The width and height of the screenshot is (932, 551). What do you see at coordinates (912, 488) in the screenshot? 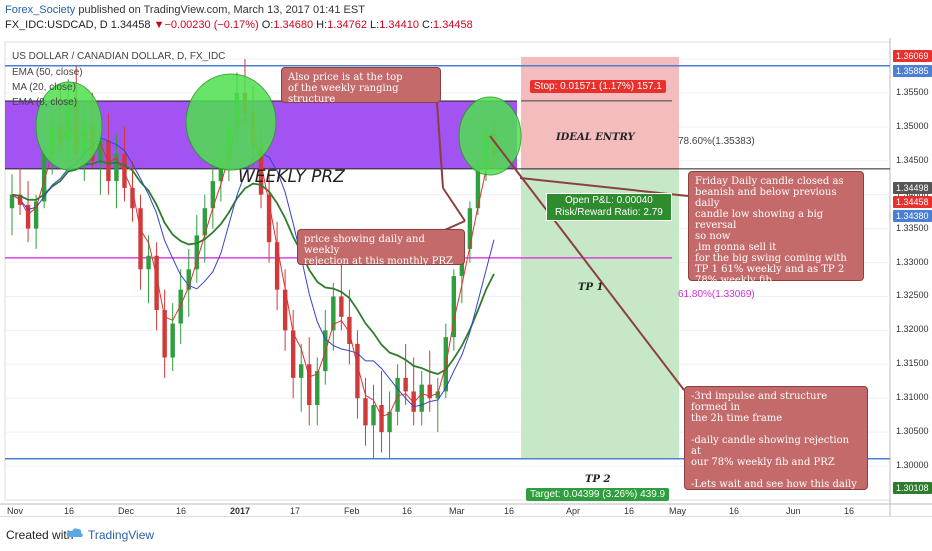
I see `price-tag-green-bottom: 1.30108` at bounding box center [912, 488].